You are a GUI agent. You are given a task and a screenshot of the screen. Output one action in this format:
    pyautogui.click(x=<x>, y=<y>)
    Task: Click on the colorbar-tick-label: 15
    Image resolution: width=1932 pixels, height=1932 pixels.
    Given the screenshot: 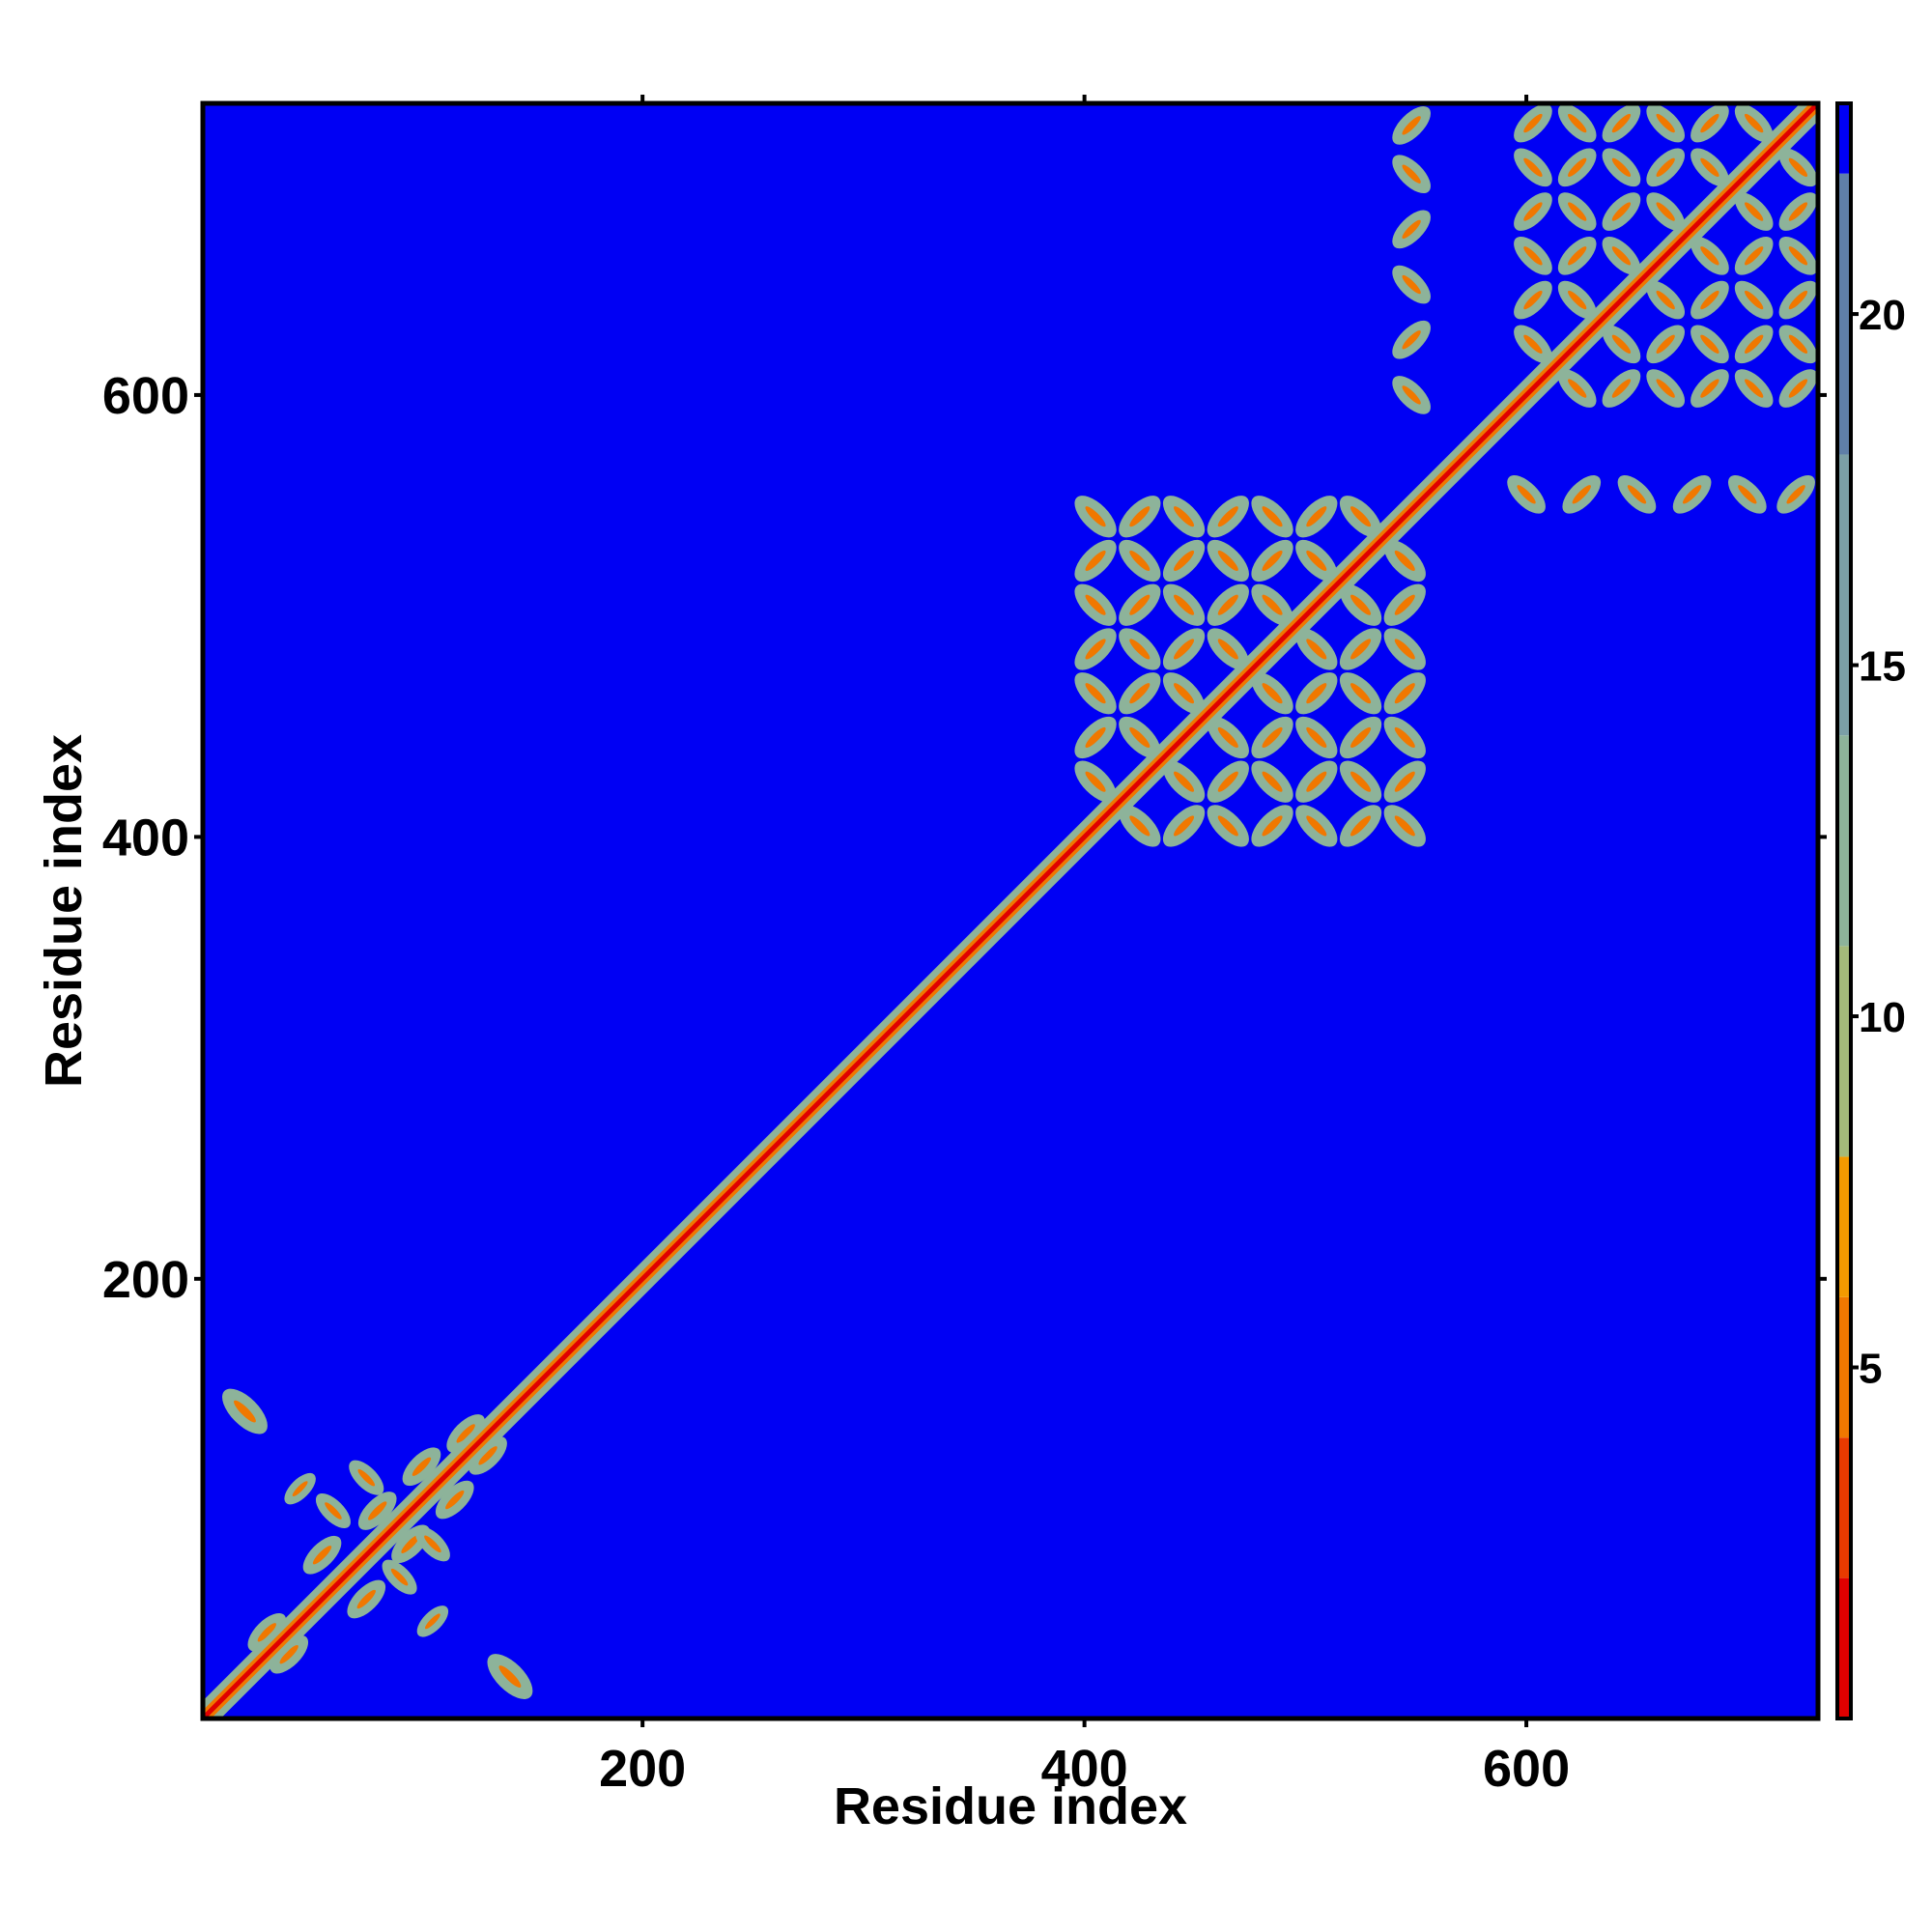 What is the action you would take?
    pyautogui.click(x=1882, y=667)
    